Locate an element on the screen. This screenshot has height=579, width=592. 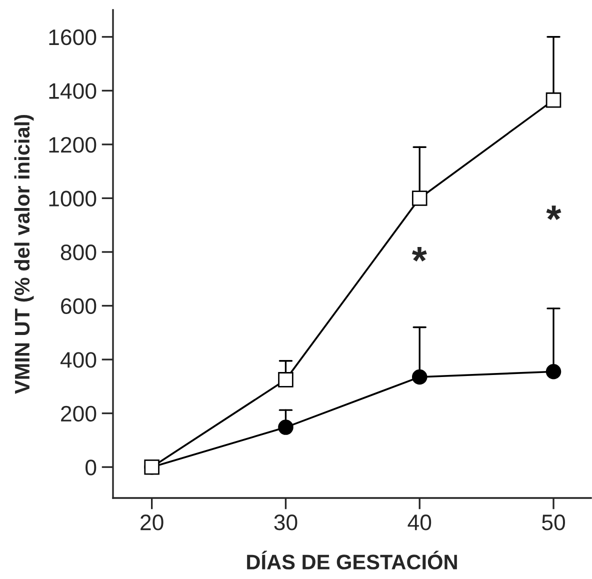
y-tick-label: 1200 is located at coordinates (72, 144).